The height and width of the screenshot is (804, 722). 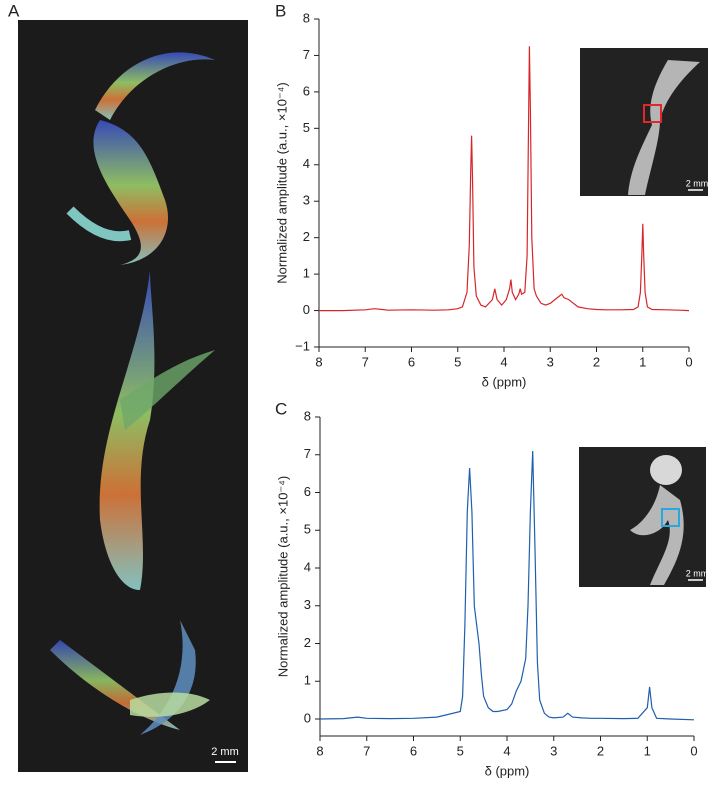 What do you see at coordinates (280, 10) in the screenshot?
I see `panel-label: B` at bounding box center [280, 10].